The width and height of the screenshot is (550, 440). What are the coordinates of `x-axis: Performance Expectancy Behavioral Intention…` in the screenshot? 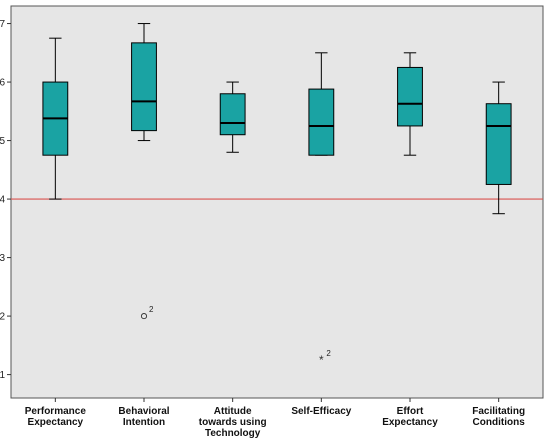 It's located at (275, 418).